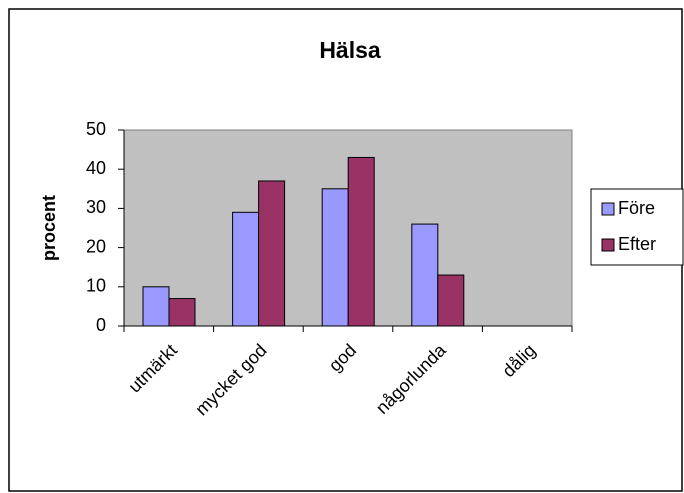 The image size is (684, 493). What do you see at coordinates (637, 244) in the screenshot?
I see `legend-label: Efter` at bounding box center [637, 244].